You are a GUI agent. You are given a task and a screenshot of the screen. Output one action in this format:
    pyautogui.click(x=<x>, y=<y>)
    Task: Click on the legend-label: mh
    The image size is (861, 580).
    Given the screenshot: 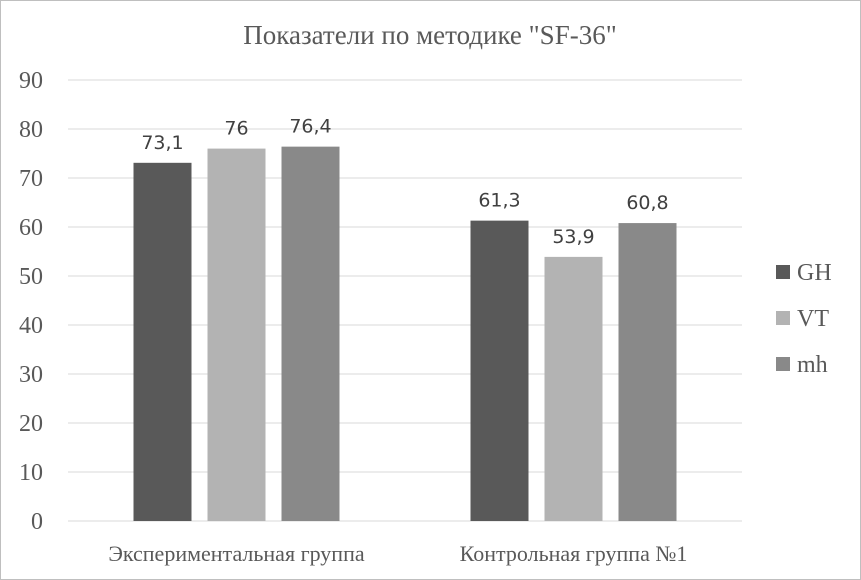 What is the action you would take?
    pyautogui.click(x=812, y=365)
    